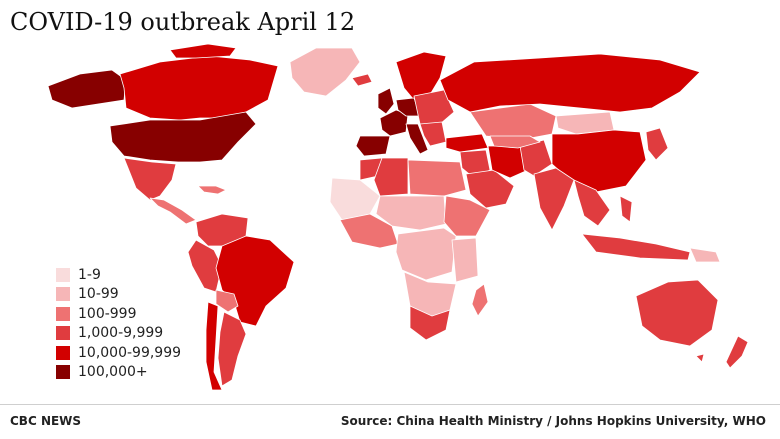 Image resolution: width=780 pixels, height=439 pixels. I want to click on region-italy, so click(417, 139).